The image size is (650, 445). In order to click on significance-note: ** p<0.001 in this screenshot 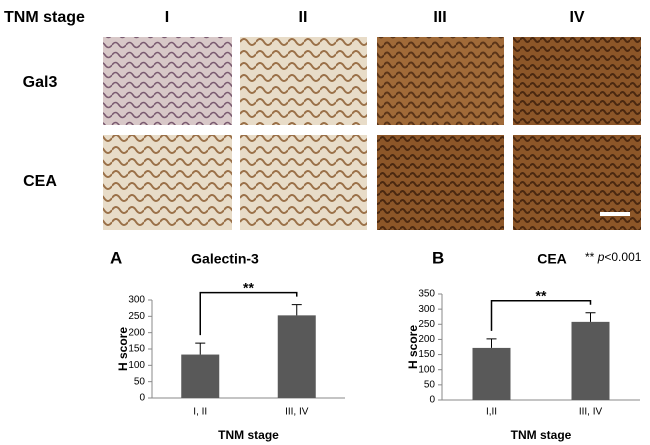, I will do `click(613, 257)`.